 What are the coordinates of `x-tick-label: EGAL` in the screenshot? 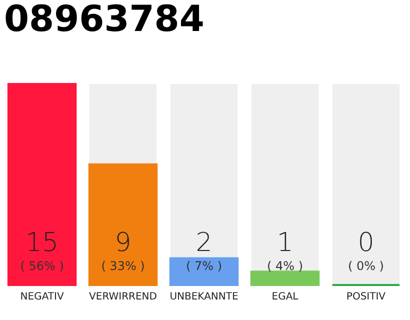 It's located at (285, 297).